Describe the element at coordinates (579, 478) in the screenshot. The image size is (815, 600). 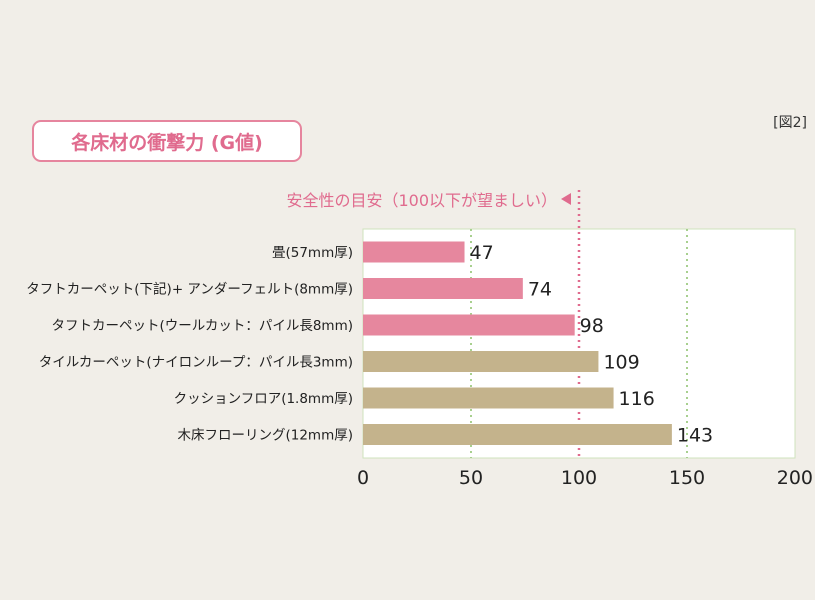
I see `x-tick-label: 100` at that location.